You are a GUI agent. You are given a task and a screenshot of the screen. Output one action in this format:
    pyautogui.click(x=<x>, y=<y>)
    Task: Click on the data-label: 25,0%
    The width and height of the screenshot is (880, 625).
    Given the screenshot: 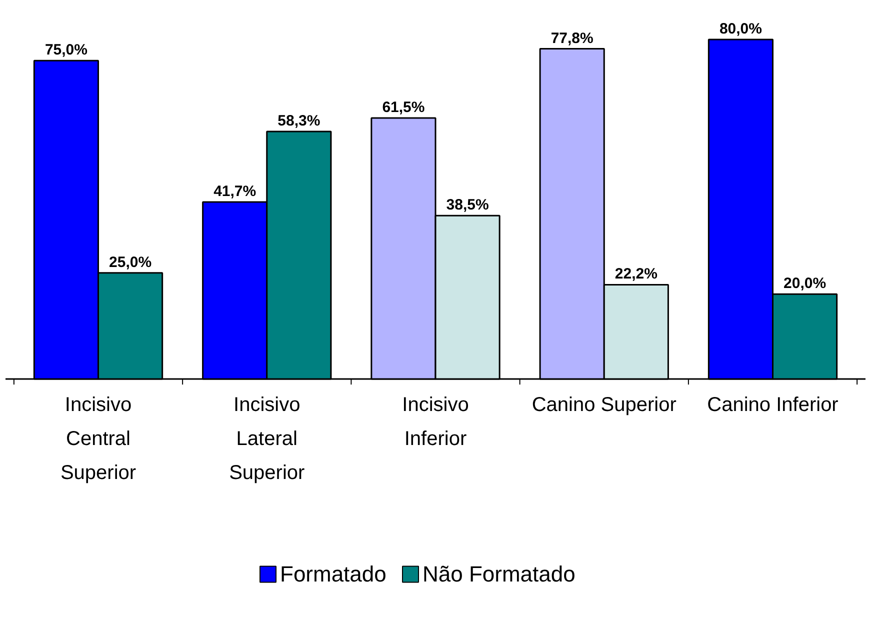 What is the action you would take?
    pyautogui.click(x=130, y=262)
    